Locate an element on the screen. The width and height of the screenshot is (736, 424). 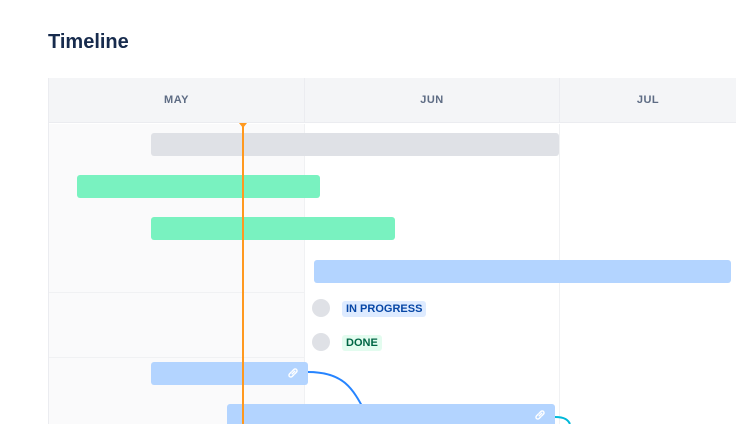
dependency-line is located at coordinates (562, 420).